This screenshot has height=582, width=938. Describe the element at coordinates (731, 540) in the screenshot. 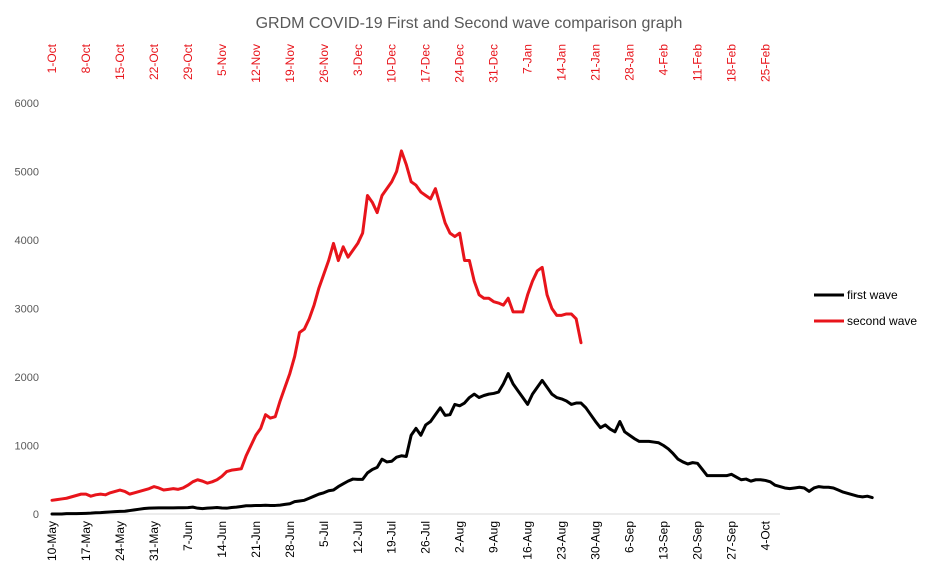

I see `x-tick-label-bottom: 27-Sep` at that location.